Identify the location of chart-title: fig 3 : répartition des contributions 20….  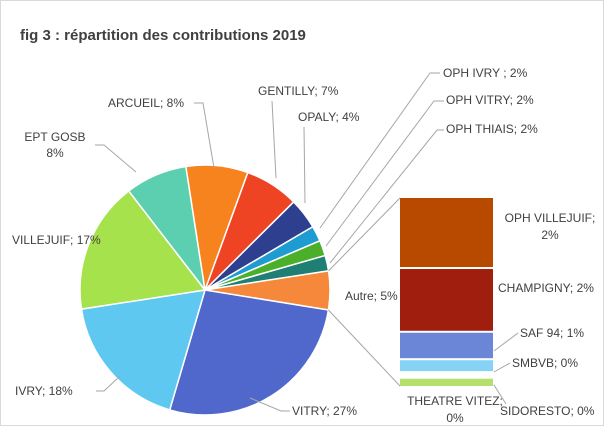
(163, 35).